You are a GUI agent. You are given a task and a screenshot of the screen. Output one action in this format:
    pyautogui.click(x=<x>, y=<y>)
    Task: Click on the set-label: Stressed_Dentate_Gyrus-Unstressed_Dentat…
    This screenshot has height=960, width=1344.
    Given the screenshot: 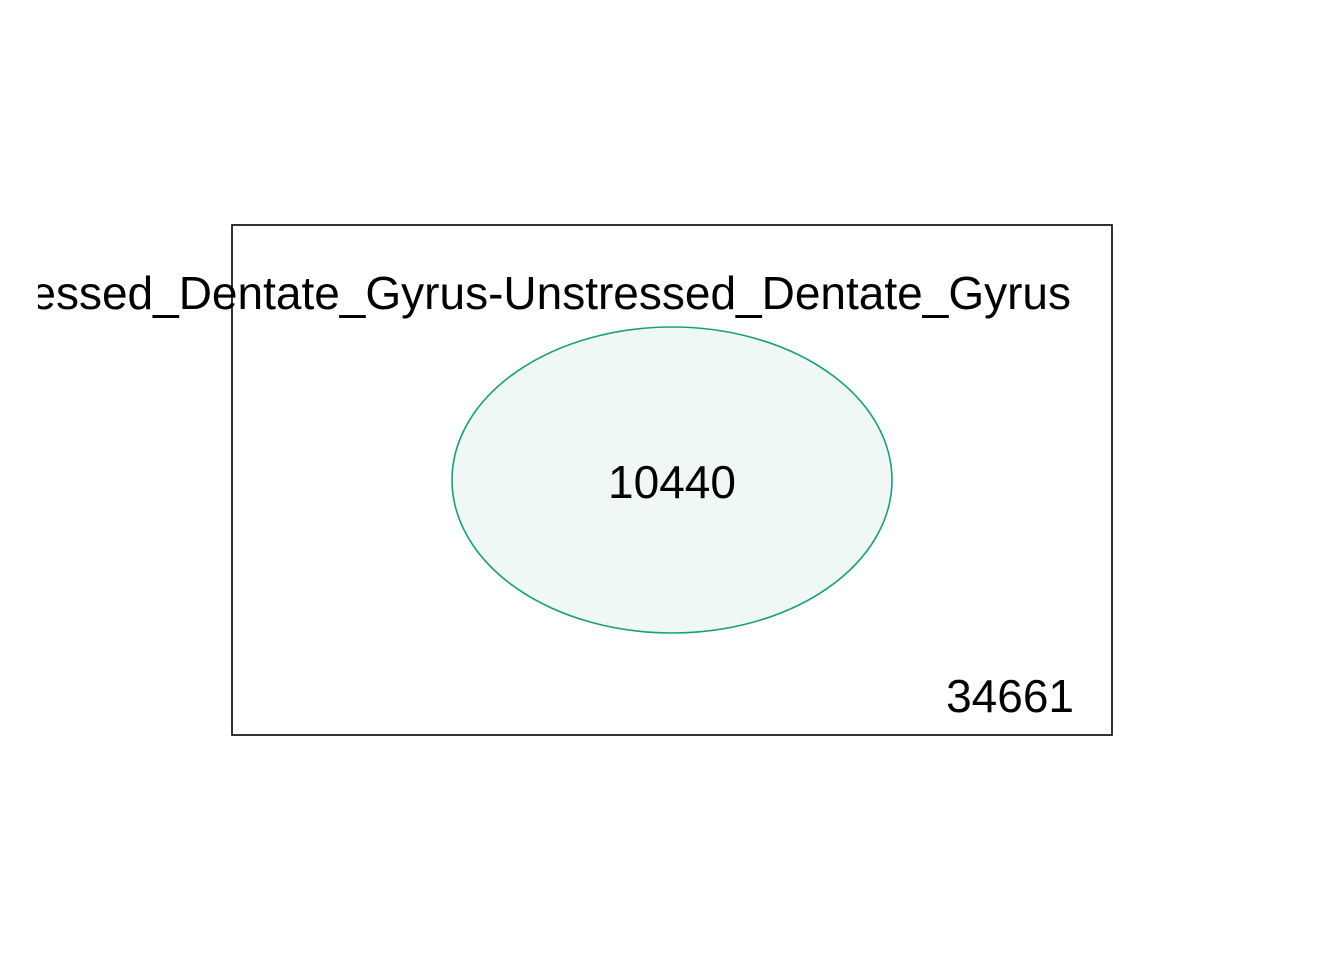 What is the action you would take?
    pyautogui.click(x=535, y=293)
    